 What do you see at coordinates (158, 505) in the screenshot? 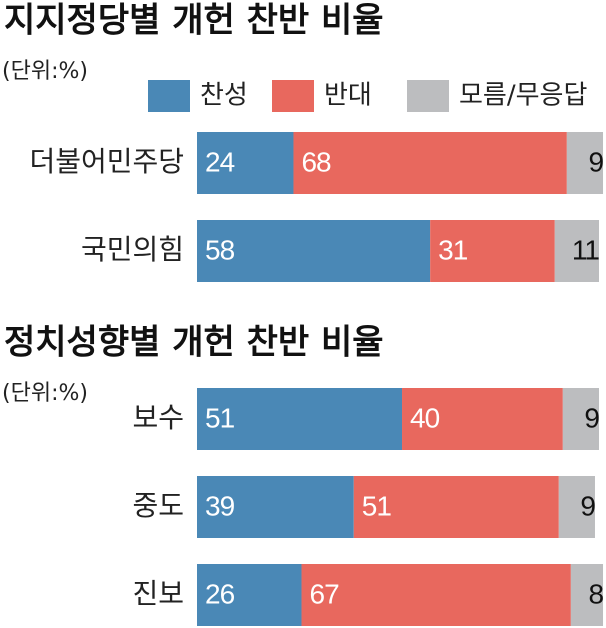
I see `category-label: 중도` at bounding box center [158, 505].